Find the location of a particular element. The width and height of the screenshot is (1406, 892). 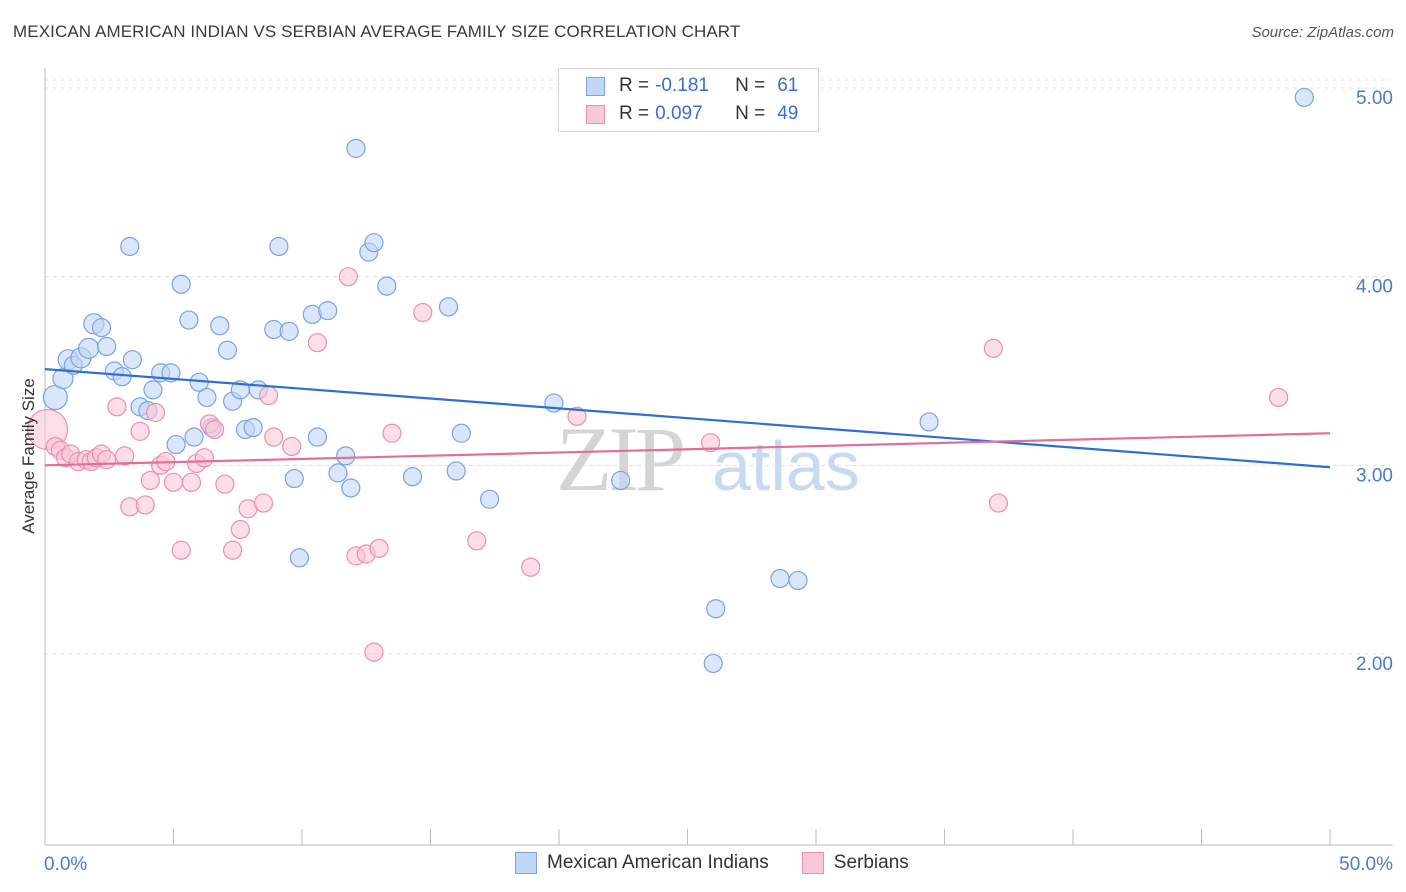

legend-label-pink: Serbians is located at coordinates (871, 862).